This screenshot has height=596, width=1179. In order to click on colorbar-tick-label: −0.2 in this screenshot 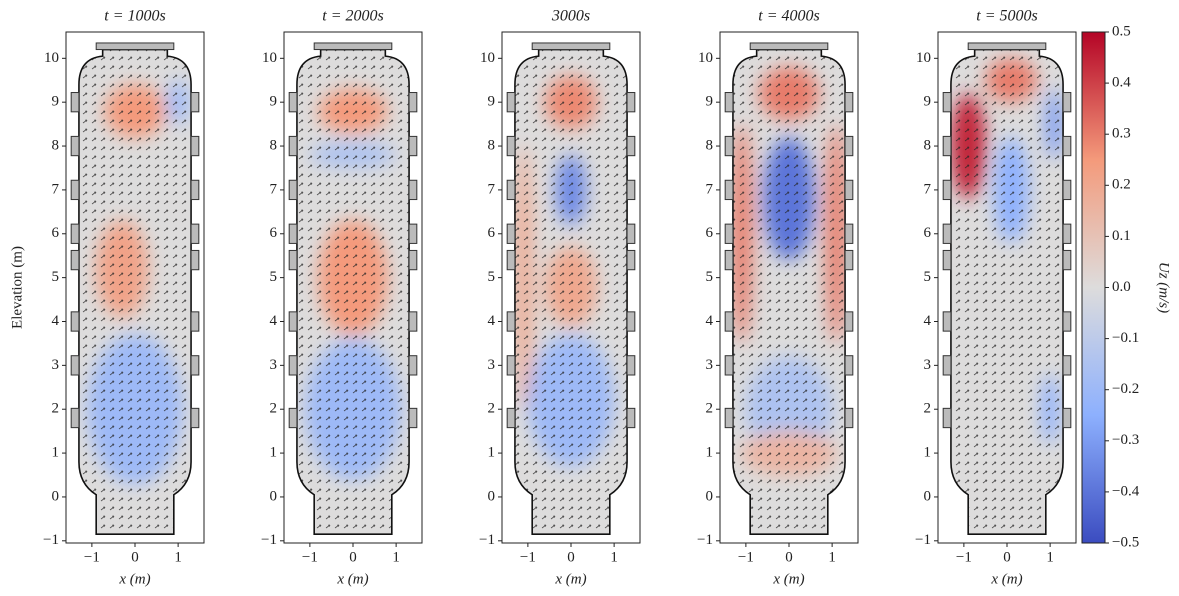, I will do `click(1125, 389)`.